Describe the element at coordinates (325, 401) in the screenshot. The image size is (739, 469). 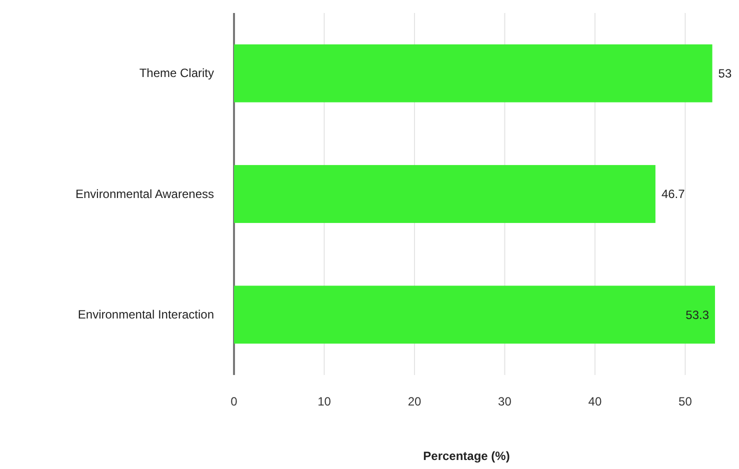
I see `x-tick-label: 10` at that location.